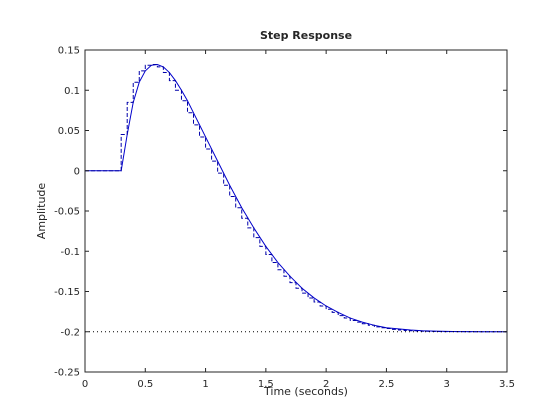  I want to click on x-tick-label: 2, so click(326, 384).